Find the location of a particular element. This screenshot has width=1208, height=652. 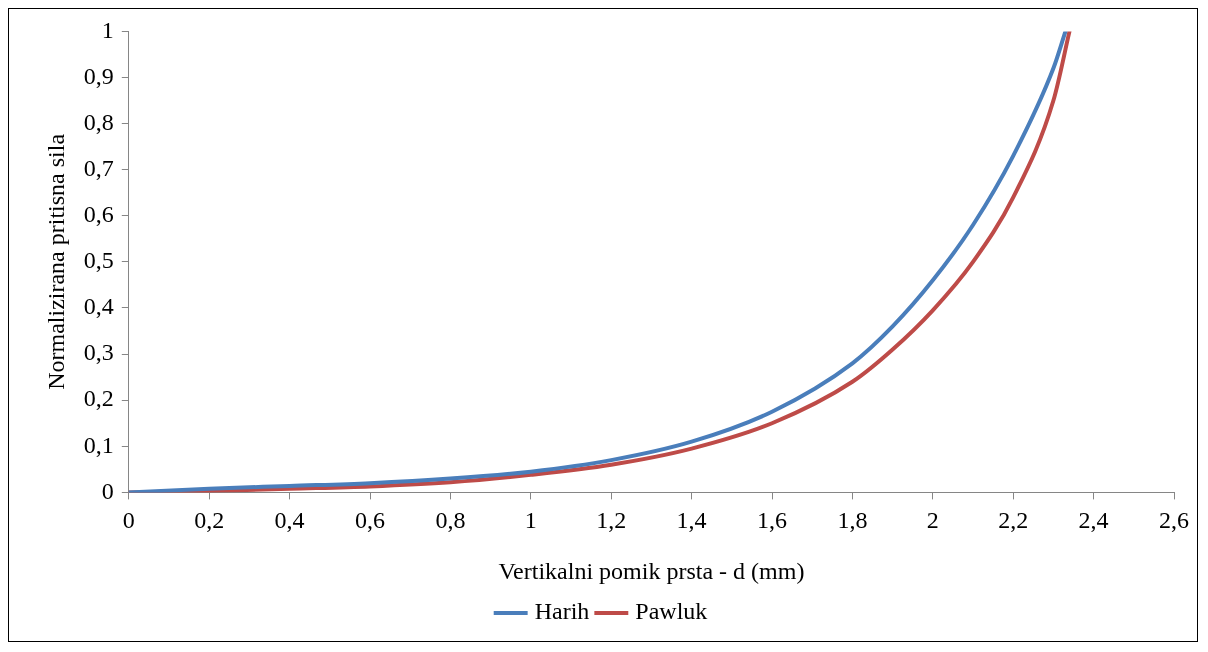

y-tick-label: 0,9 is located at coordinates (98, 75).